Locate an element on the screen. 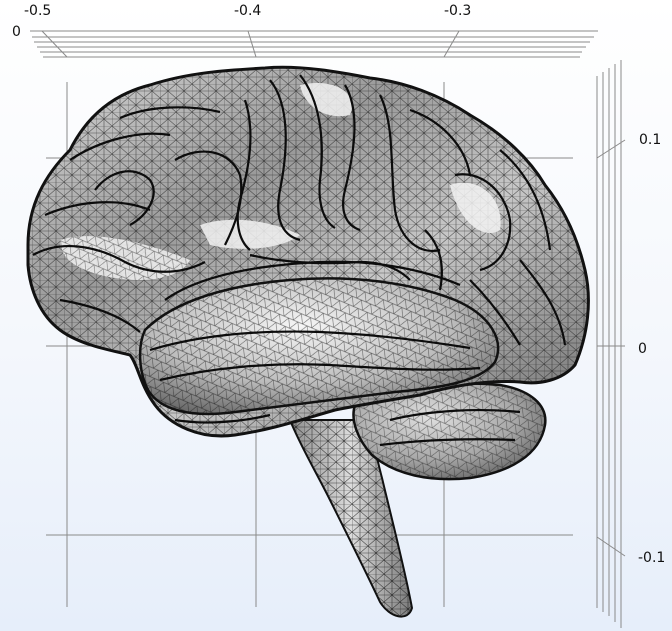 This screenshot has width=672, height=631. top-axis-tick-label: -0.3 is located at coordinates (457, 11).